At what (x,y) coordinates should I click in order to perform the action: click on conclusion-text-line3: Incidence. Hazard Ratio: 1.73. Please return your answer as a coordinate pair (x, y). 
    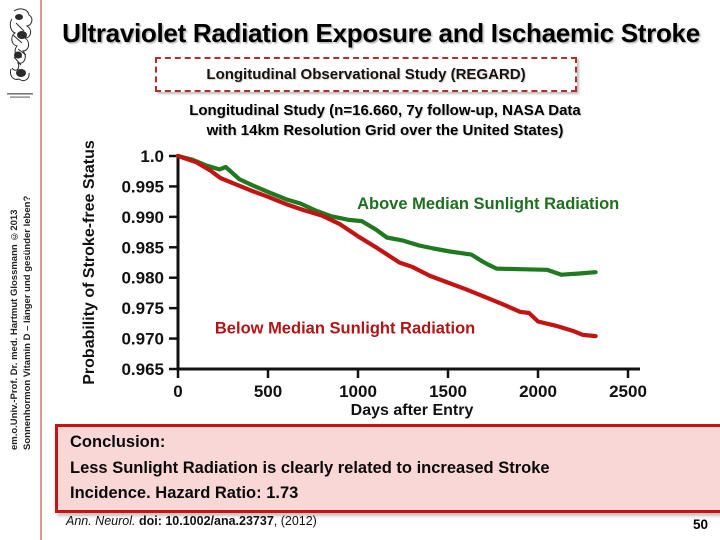
    Looking at the image, I should click on (184, 493).